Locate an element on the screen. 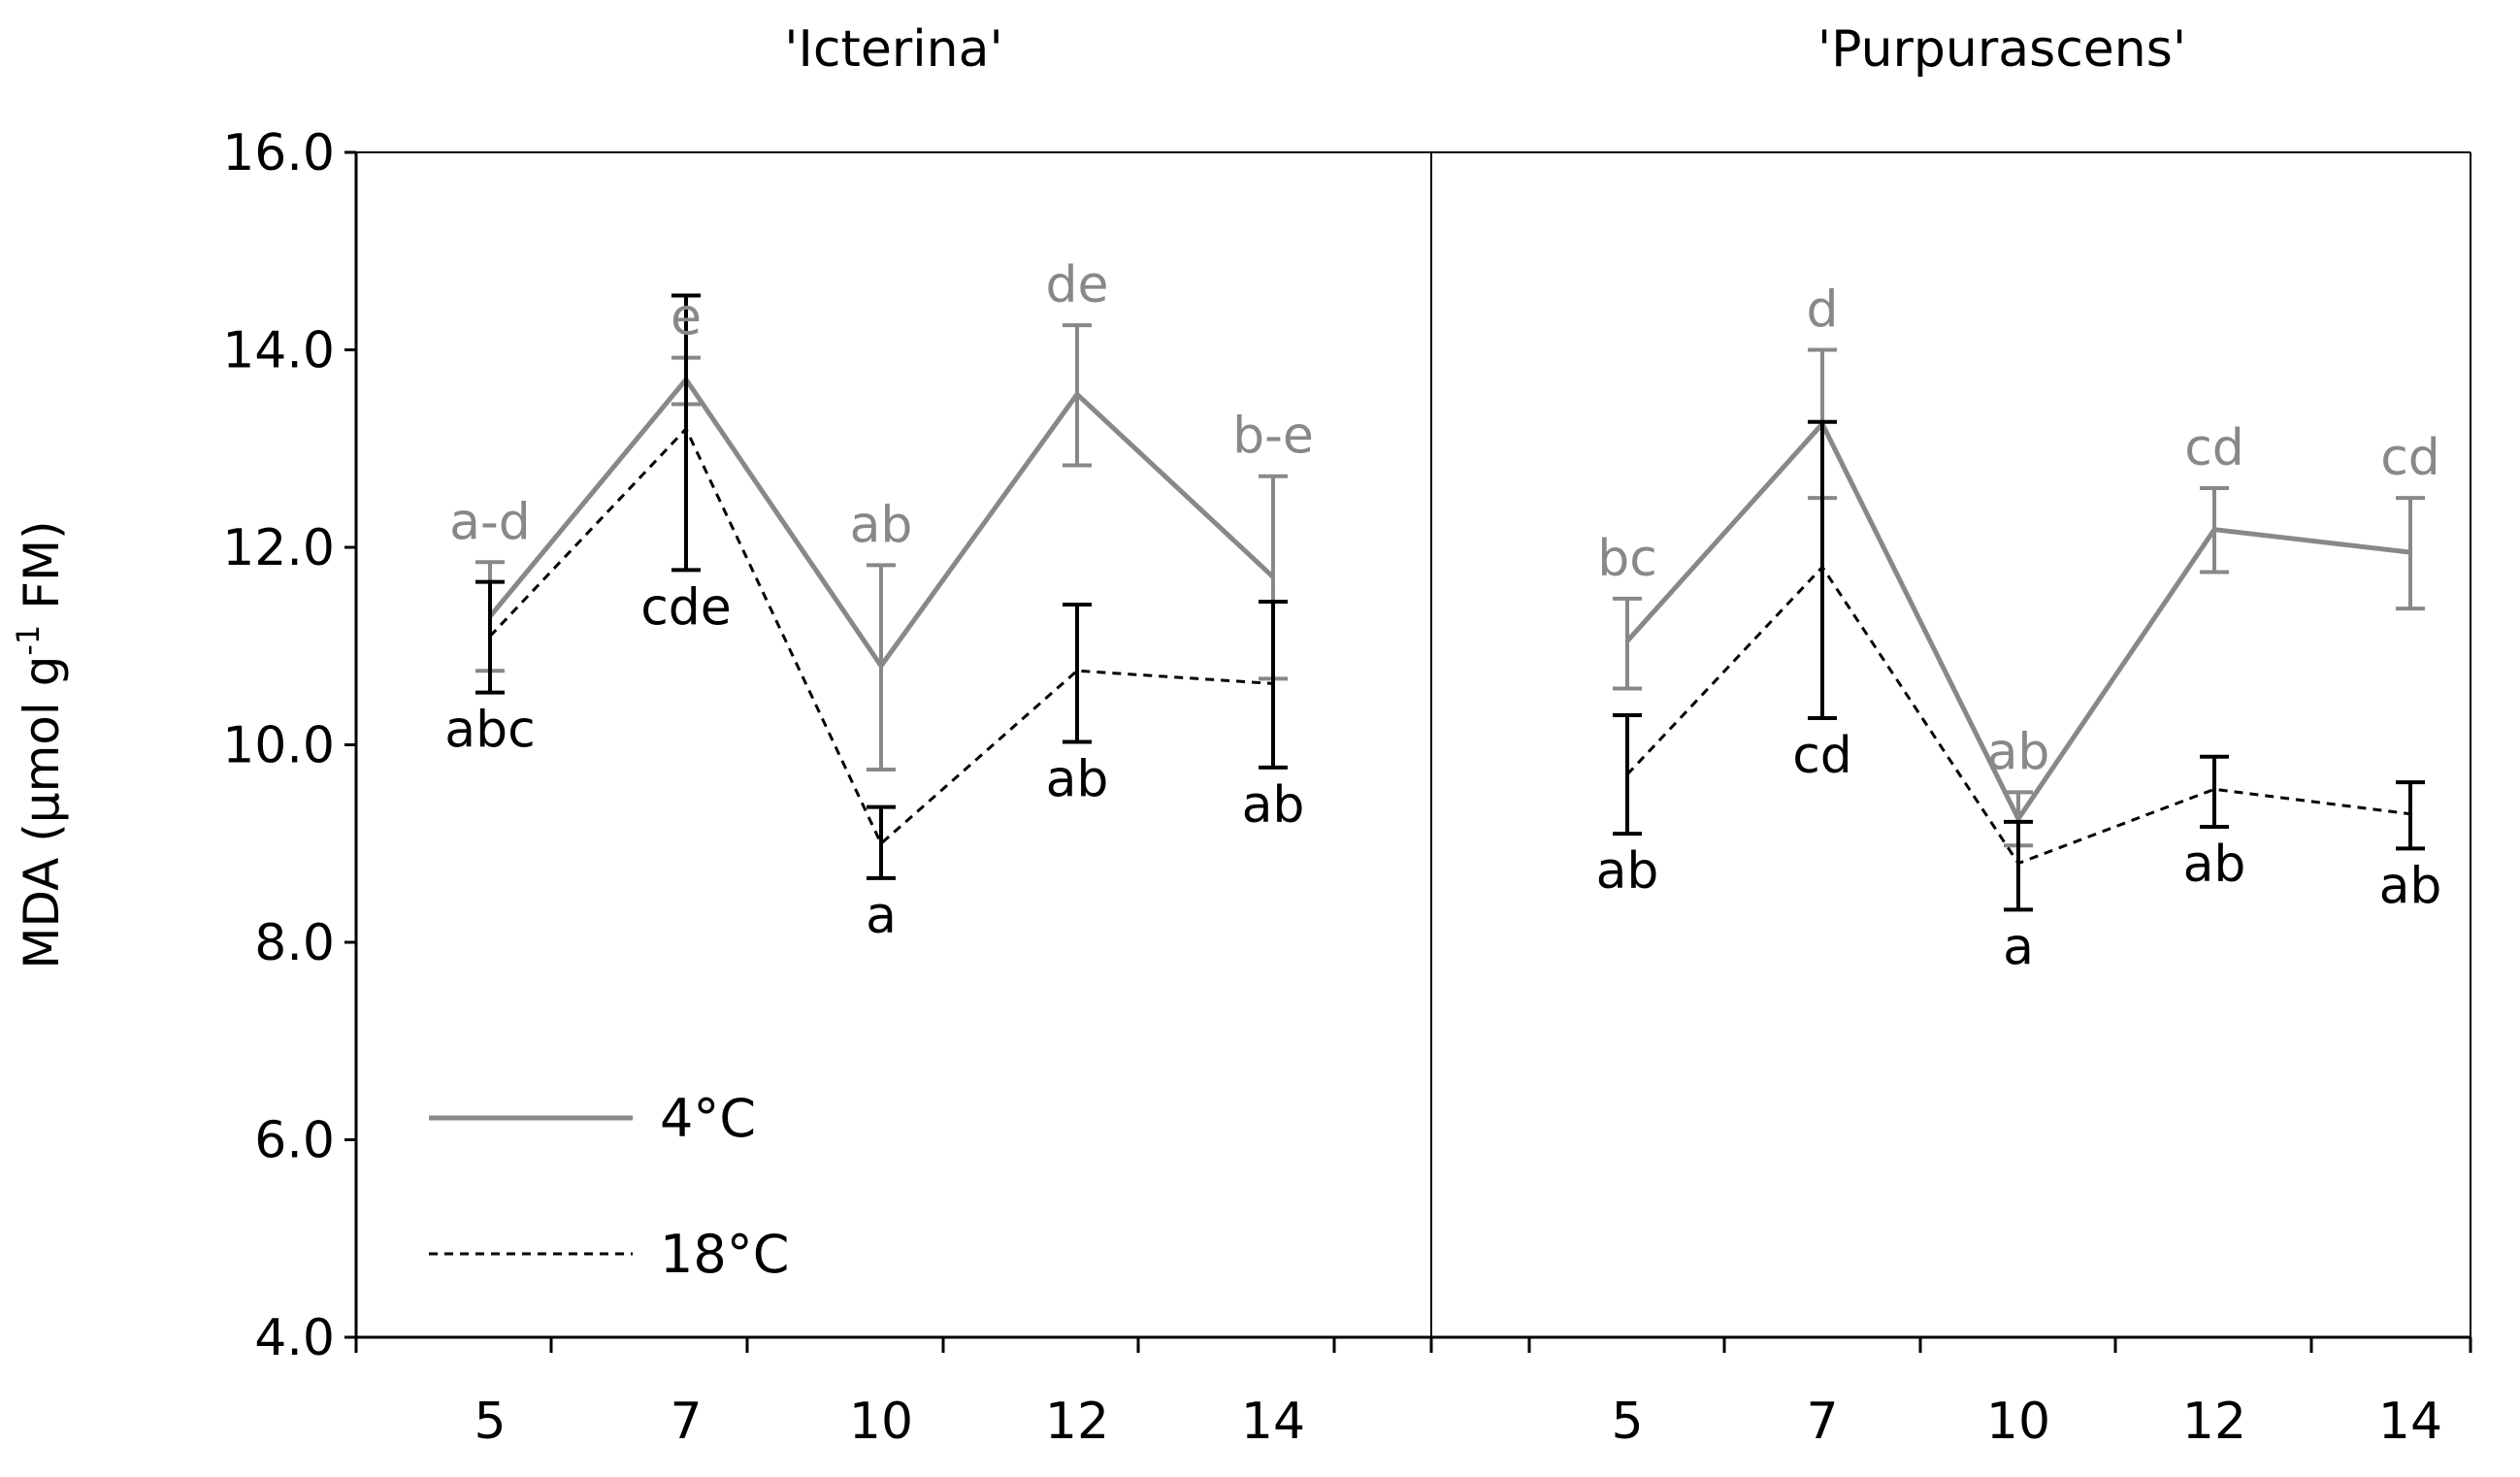  y-axis-title: MDA (µmol g-1 FM) is located at coordinates (40, 744).